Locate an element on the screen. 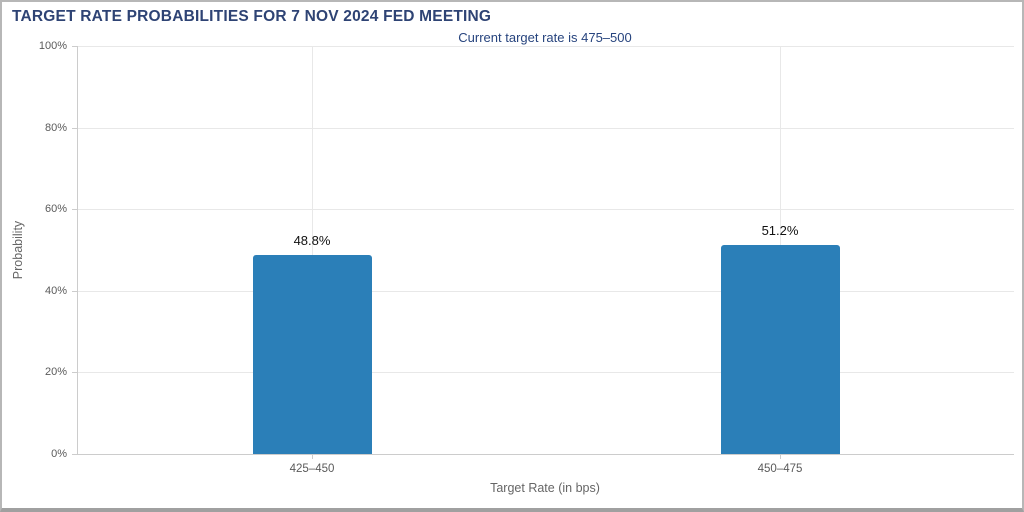 The height and width of the screenshot is (512, 1024). y-axis-title: Probability is located at coordinates (18, 250).